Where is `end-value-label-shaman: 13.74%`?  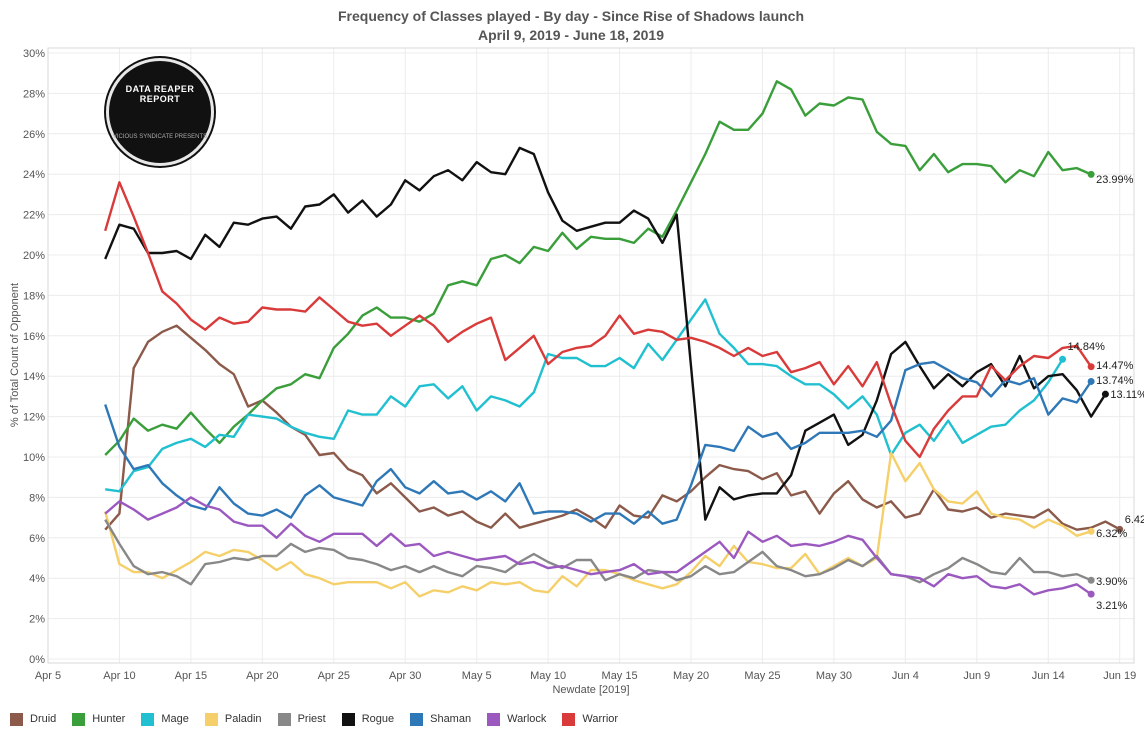 end-value-label-shaman: 13.74% is located at coordinates (1115, 381).